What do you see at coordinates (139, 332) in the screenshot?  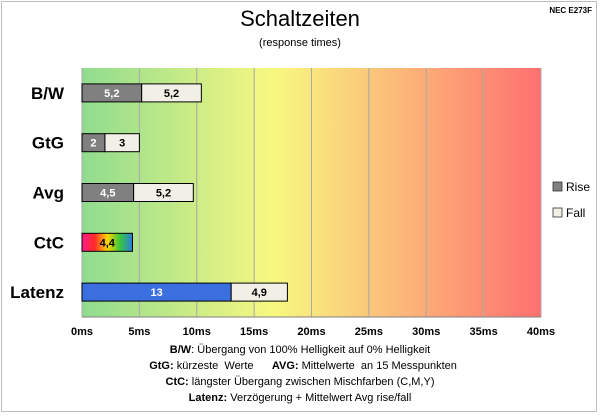 I see `x-tick-label: 5ms` at bounding box center [139, 332].